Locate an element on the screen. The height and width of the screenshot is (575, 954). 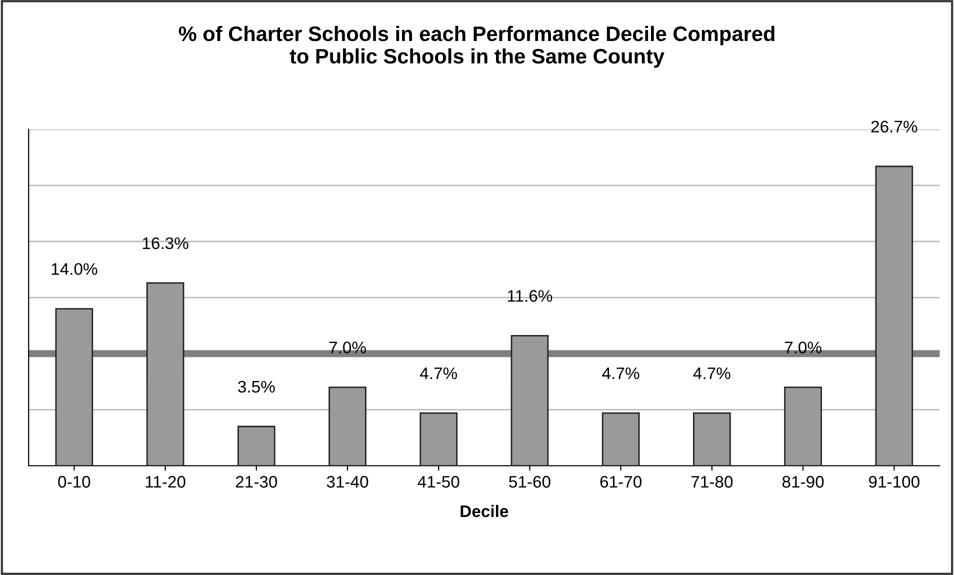
x-tick-label: 0-10 is located at coordinates (74, 482).